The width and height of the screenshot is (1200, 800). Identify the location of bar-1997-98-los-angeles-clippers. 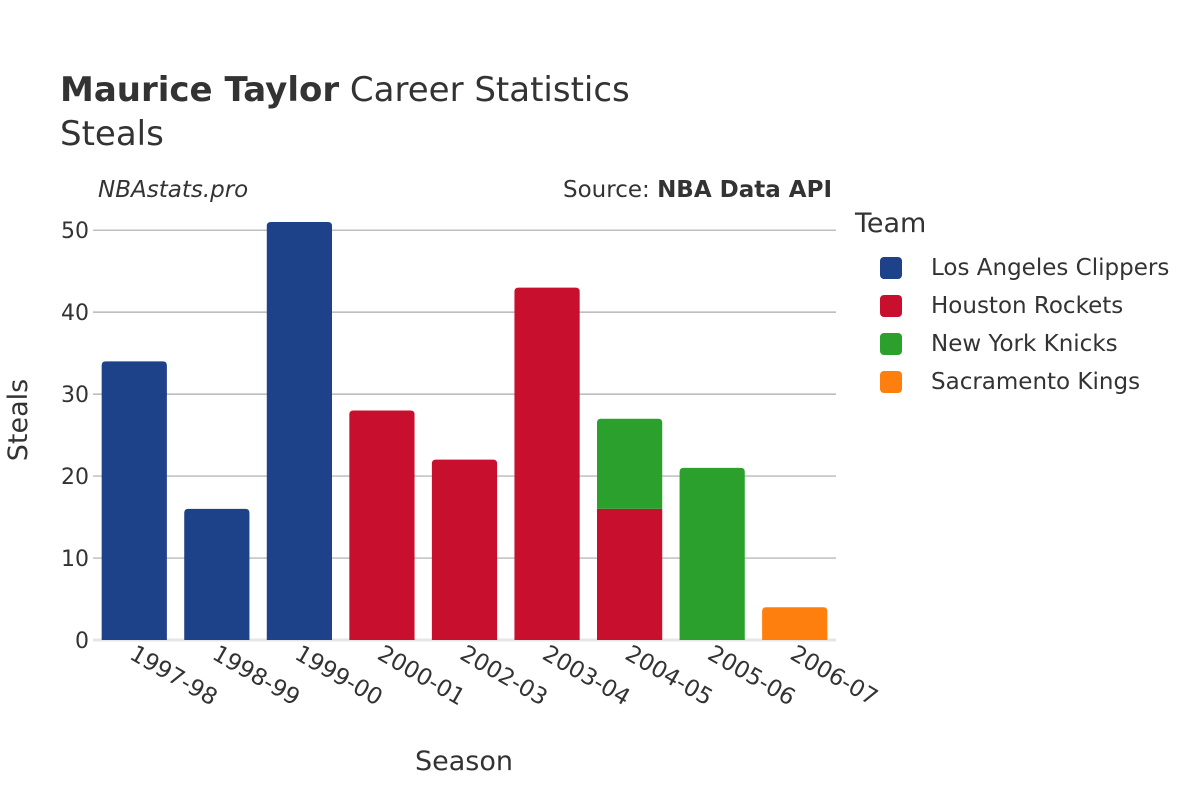
(134, 500).